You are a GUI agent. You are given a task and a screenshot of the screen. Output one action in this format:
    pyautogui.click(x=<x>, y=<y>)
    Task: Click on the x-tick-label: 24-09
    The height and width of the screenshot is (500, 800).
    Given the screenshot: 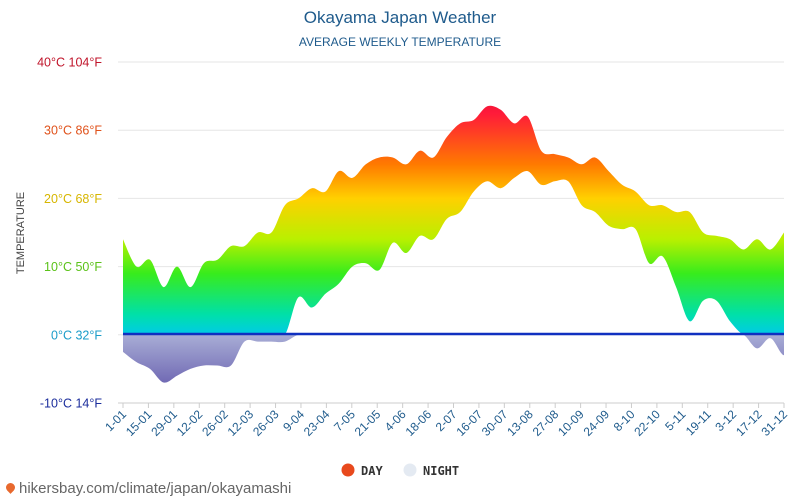 What is the action you would take?
    pyautogui.click(x=597, y=423)
    